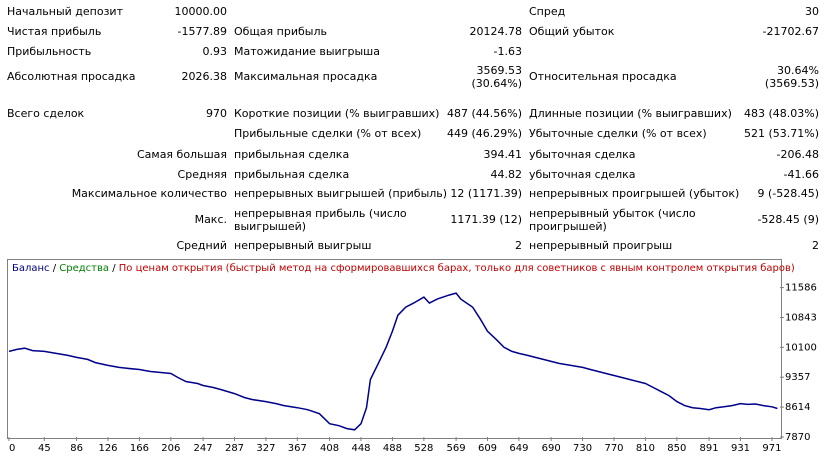 The height and width of the screenshot is (463, 831). I want to click on average-loss-value: -41.66, so click(801, 174).